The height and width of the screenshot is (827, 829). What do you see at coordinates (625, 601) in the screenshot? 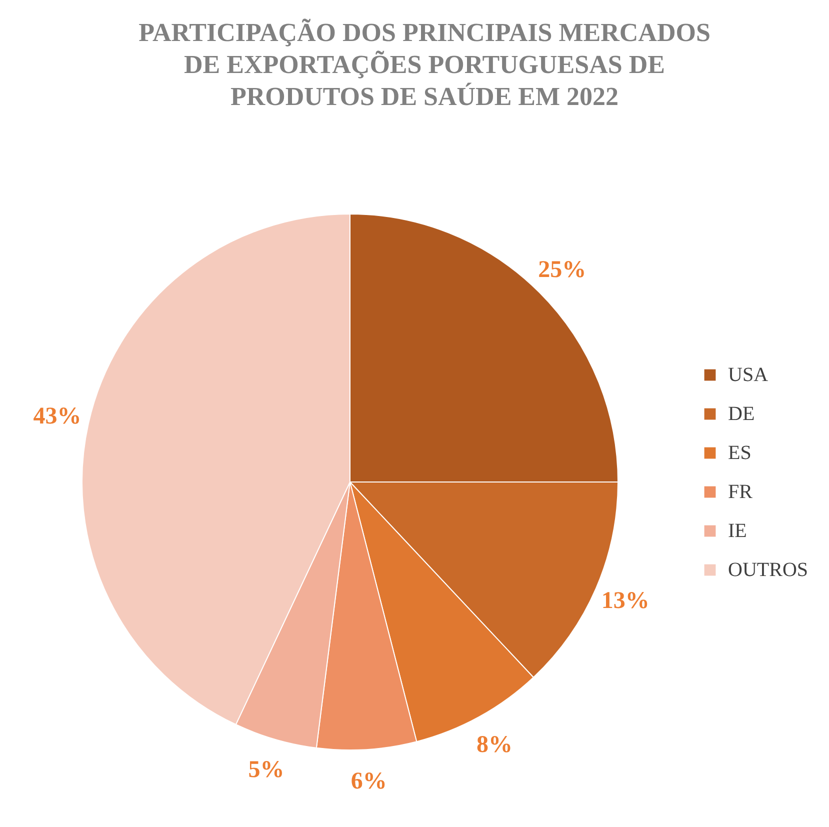
I see `data-label: 13%` at bounding box center [625, 601].